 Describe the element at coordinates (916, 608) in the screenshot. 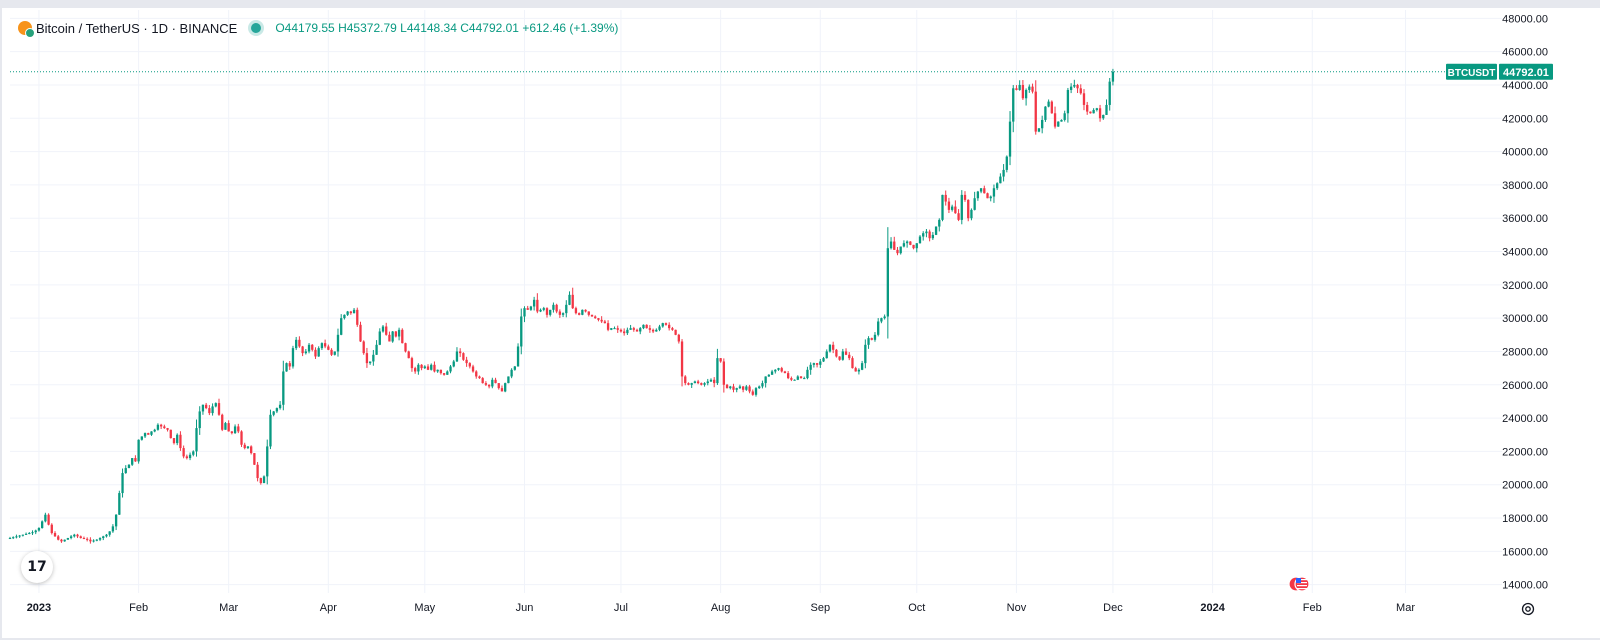

I see `time-tick-label: Oct` at that location.